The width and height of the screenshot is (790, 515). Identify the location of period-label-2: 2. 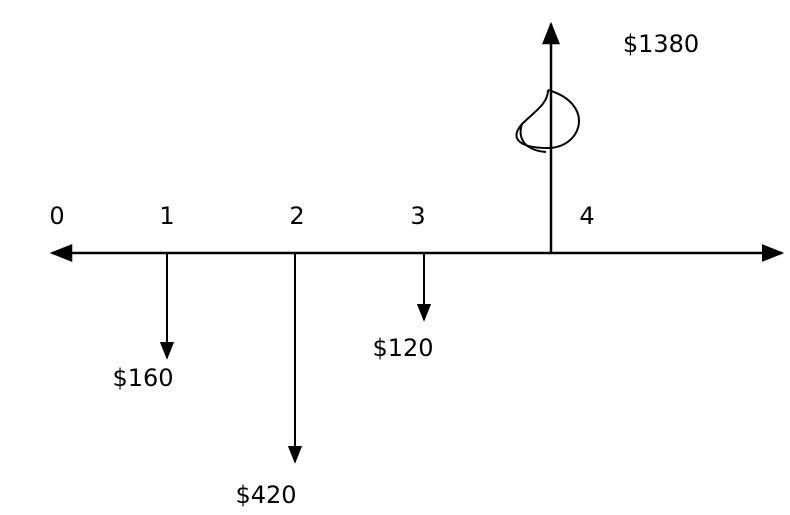
(296, 216).